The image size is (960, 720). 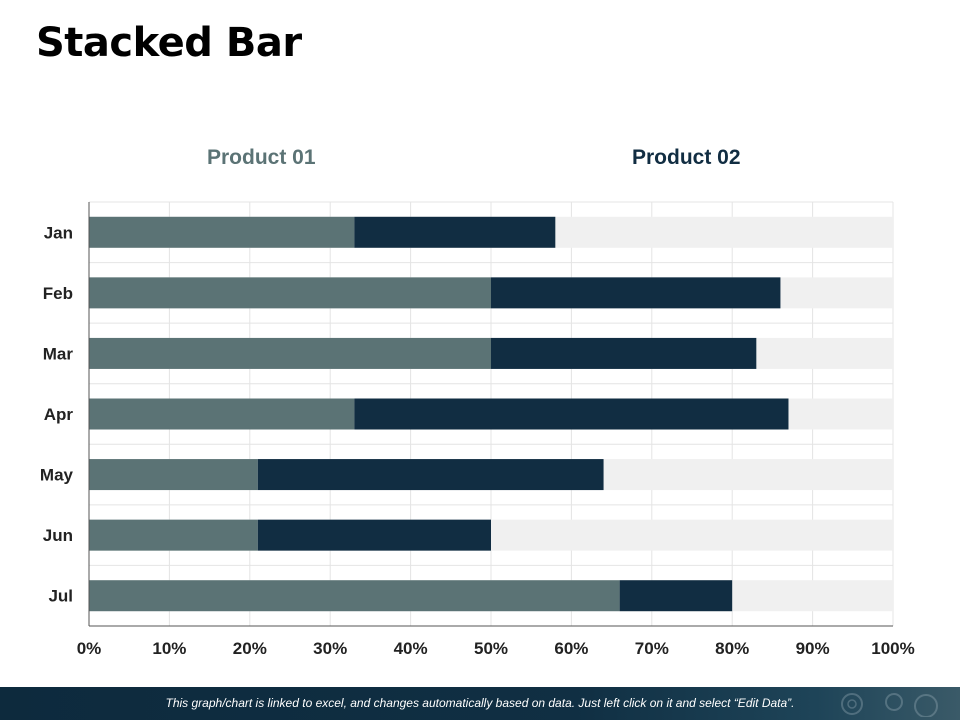 What do you see at coordinates (491, 648) in the screenshot?
I see `x-tick-label: 50%` at bounding box center [491, 648].